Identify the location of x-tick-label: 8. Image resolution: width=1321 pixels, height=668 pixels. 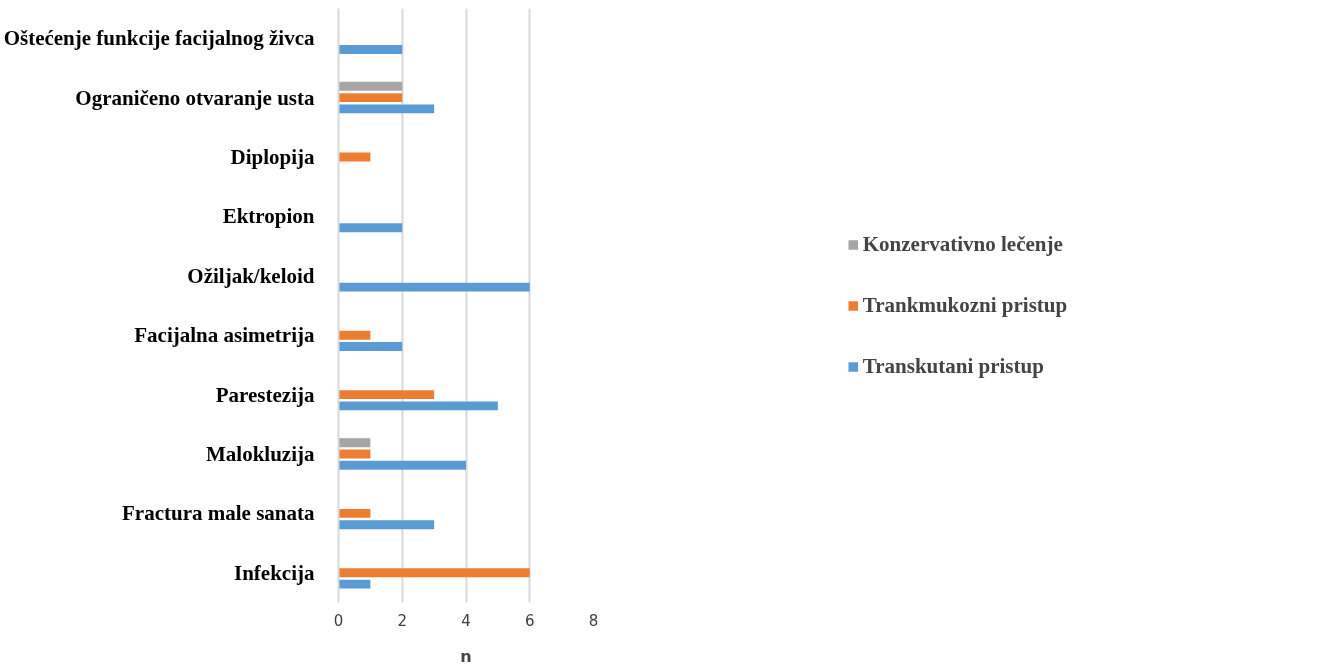
(593, 620).